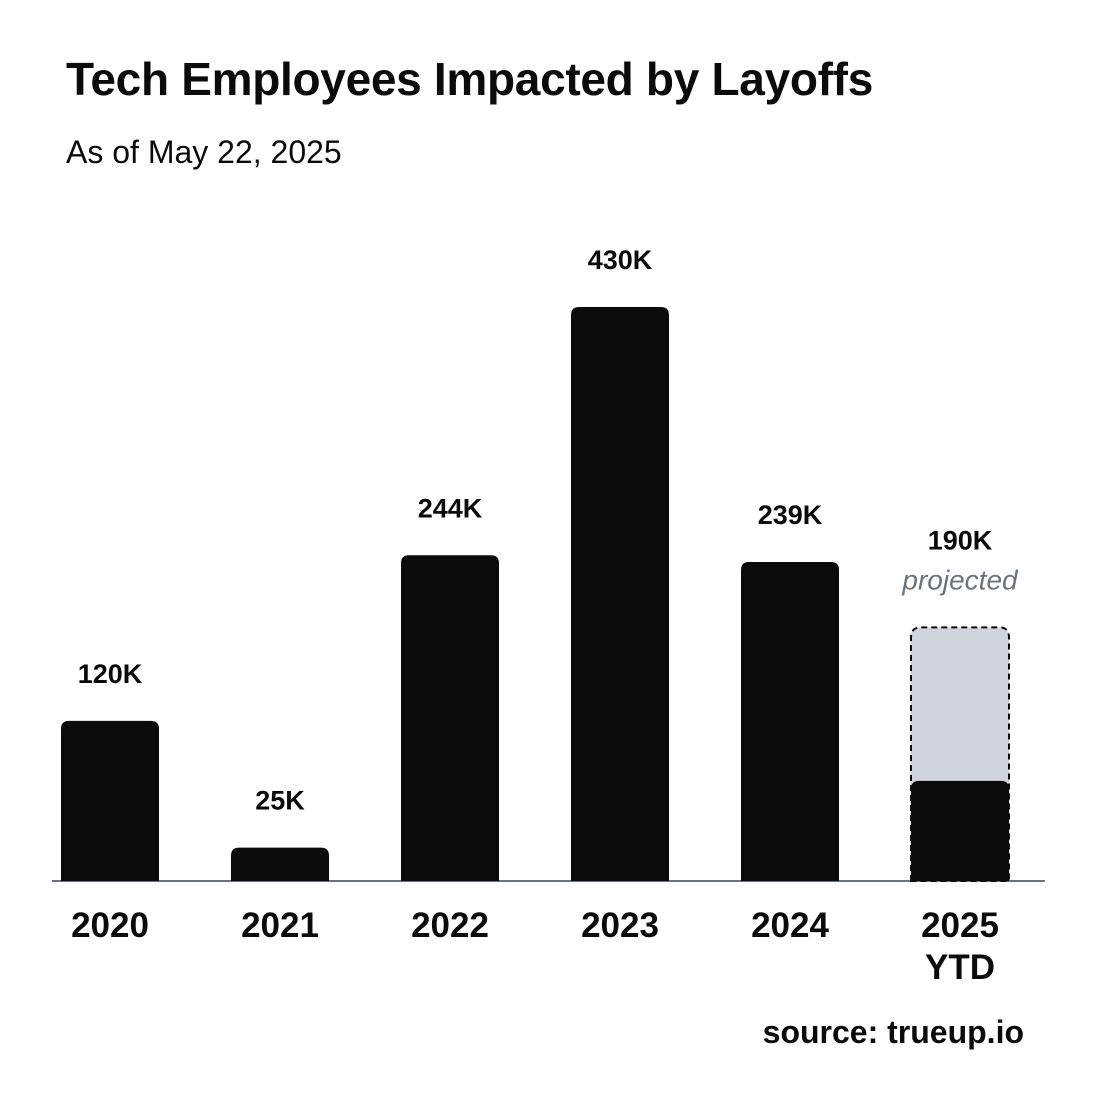 This screenshot has width=1120, height=1098. I want to click on x-tick-label: 2025, so click(960, 925).